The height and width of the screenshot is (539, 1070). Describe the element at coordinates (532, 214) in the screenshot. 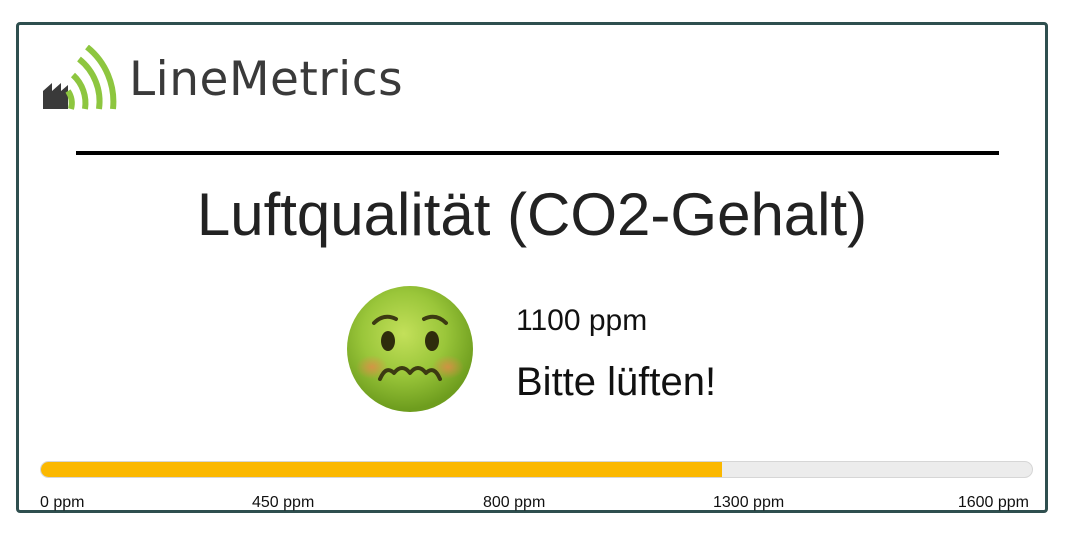

I see `page-title: Luftqualität (CO2-Gehalt)` at that location.